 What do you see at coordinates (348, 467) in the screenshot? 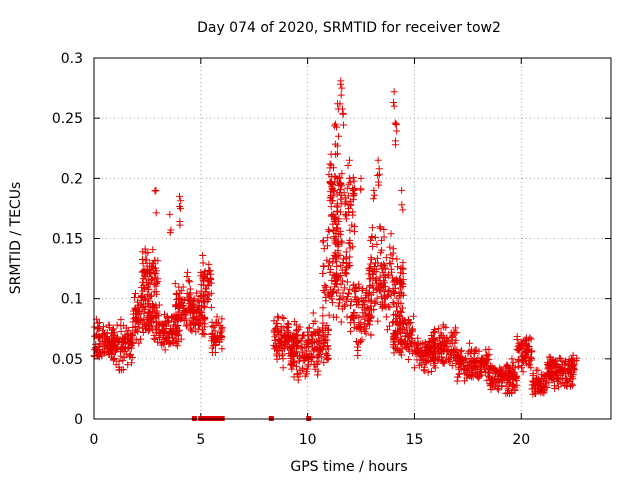
I see `x-axis-label: GPS time / hours` at bounding box center [348, 467].